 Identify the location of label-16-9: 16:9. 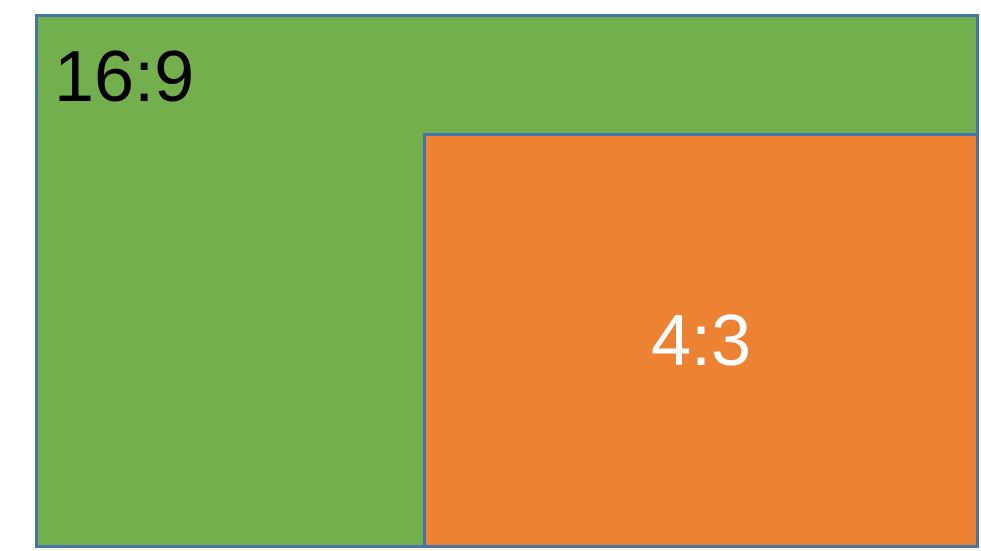
(124, 77).